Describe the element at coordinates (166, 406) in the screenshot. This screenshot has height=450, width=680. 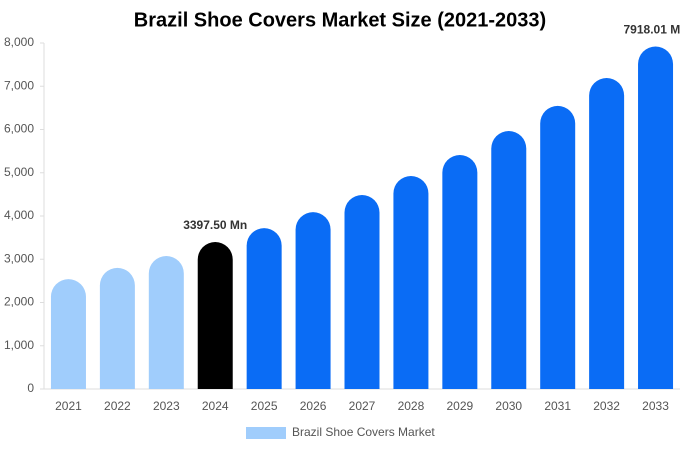
I see `x-tick-label: 2023` at that location.